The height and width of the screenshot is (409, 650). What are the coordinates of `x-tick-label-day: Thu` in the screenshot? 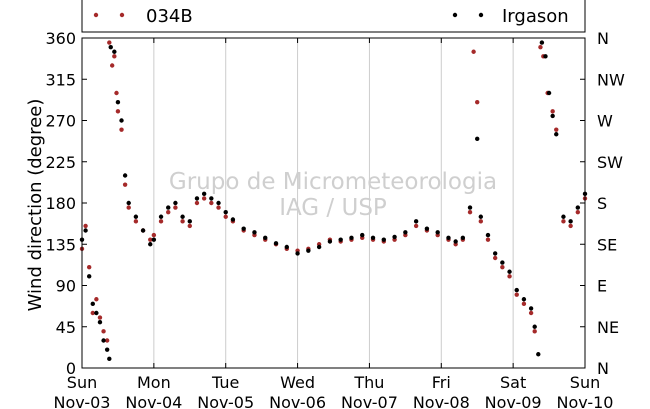 It's located at (368, 382).